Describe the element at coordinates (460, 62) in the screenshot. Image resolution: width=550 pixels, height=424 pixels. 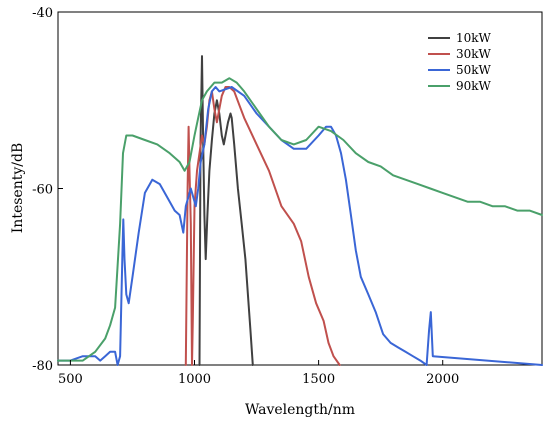
I see `legend: 10kW 30kW 50kW 90kW` at that location.